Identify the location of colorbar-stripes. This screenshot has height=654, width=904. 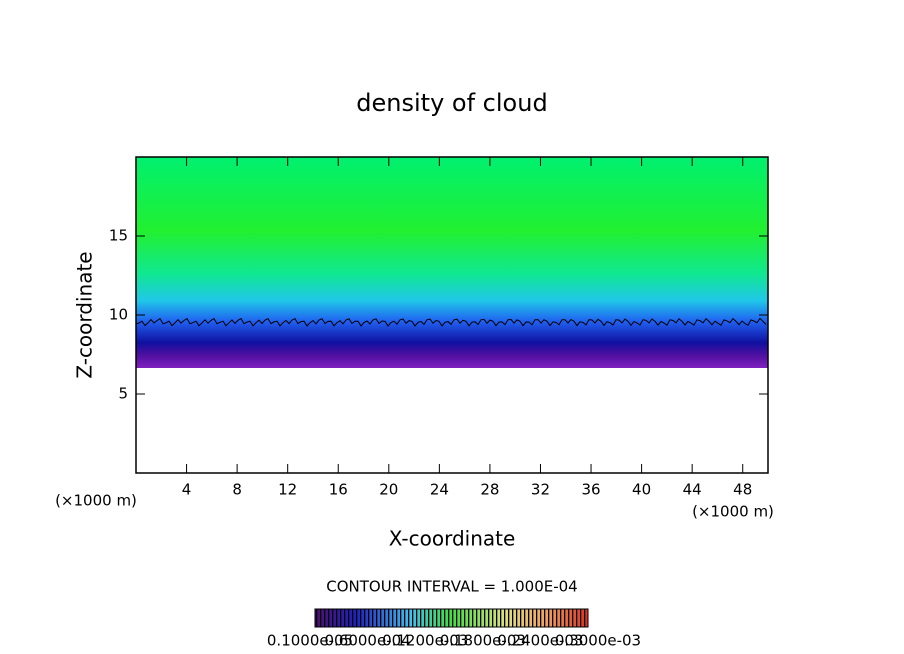
(451, 618).